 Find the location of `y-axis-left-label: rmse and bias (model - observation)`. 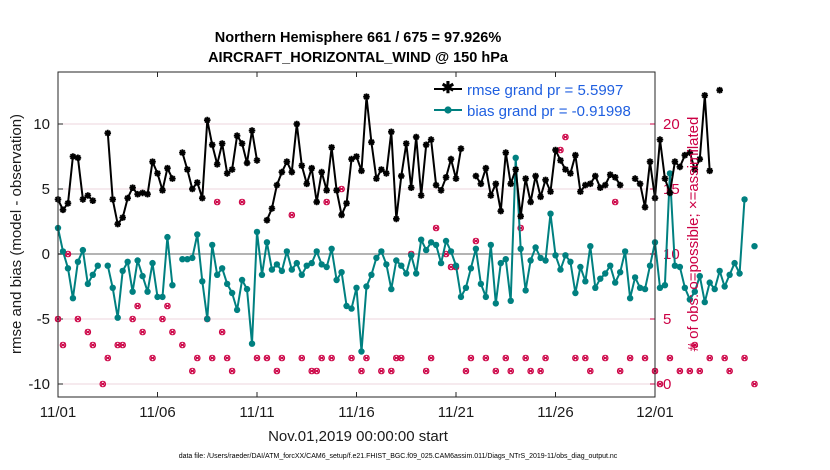

y-axis-left-label: rmse and bias (model - observation) is located at coordinates (16, 234).